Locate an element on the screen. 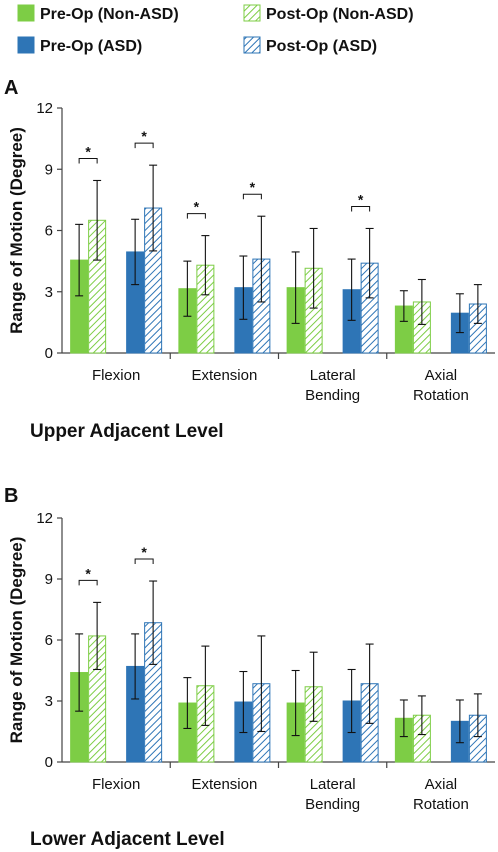  panel-caption: Lower Adjacent Level is located at coordinates (127, 839).